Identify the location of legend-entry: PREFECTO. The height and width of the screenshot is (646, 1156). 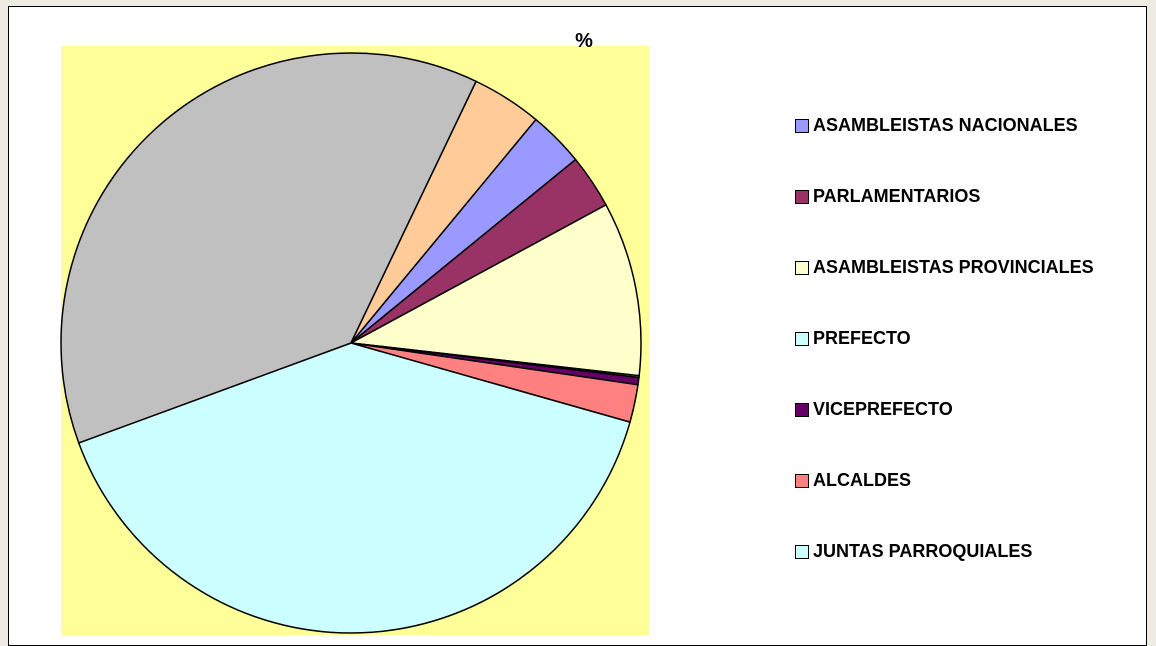
(955, 338).